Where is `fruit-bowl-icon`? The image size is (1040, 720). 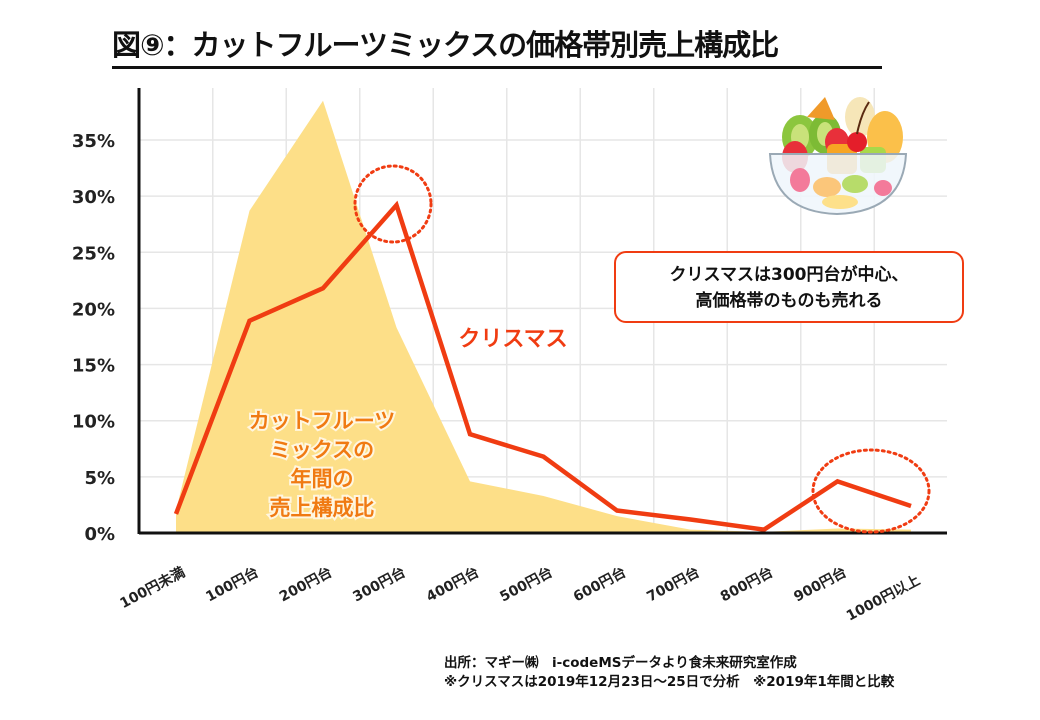
fruit-bowl-icon is located at coordinates (838, 156).